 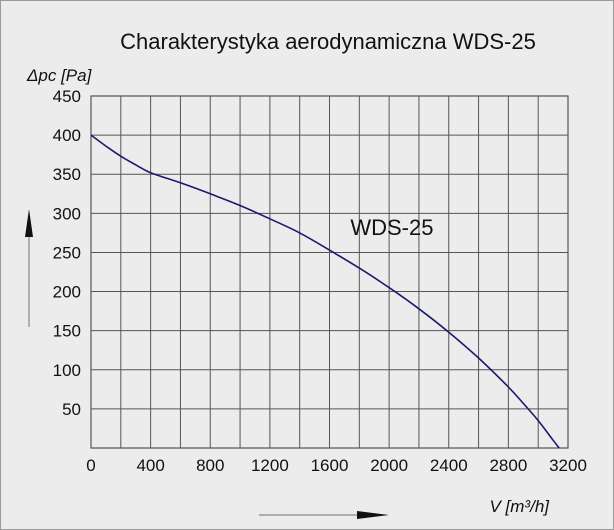 I want to click on x-axis-label: V [m³/h], so click(x=519, y=506).